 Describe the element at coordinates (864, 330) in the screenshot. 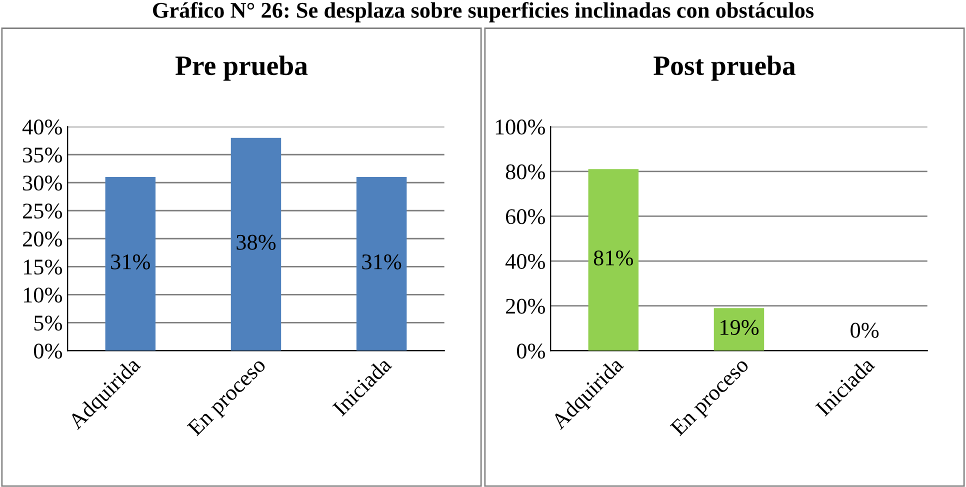

I see `data-label: 0%` at that location.